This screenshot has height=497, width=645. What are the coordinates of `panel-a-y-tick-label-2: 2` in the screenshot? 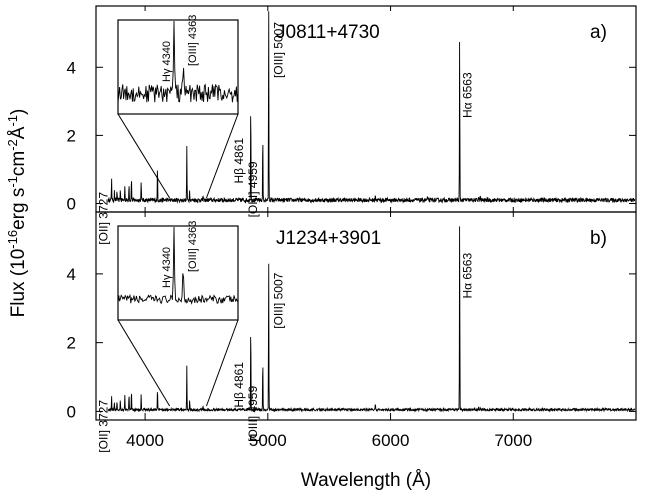 It's located at (71, 135).